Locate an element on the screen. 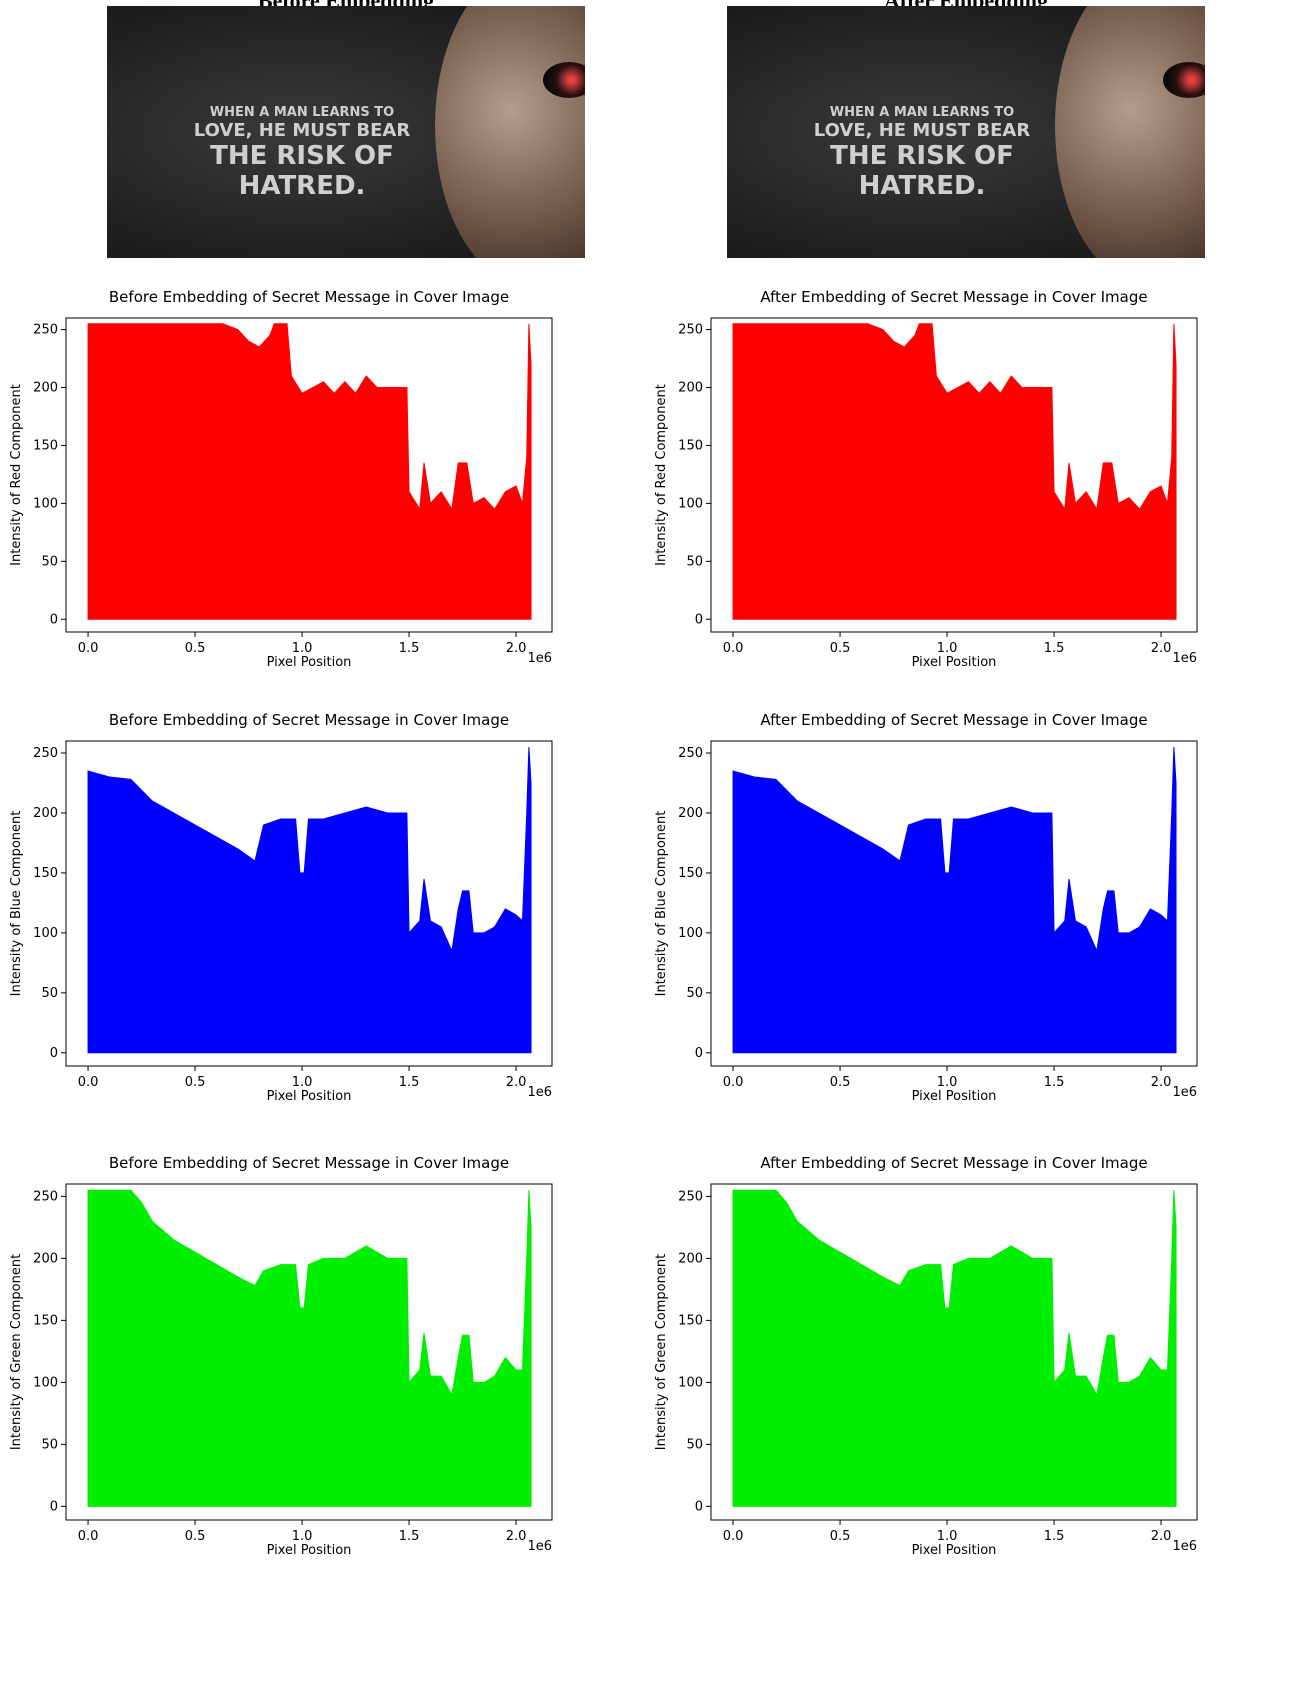 The height and width of the screenshot is (1691, 1313). quote-line: LOVE, HE MUST BEAR is located at coordinates (302, 130).